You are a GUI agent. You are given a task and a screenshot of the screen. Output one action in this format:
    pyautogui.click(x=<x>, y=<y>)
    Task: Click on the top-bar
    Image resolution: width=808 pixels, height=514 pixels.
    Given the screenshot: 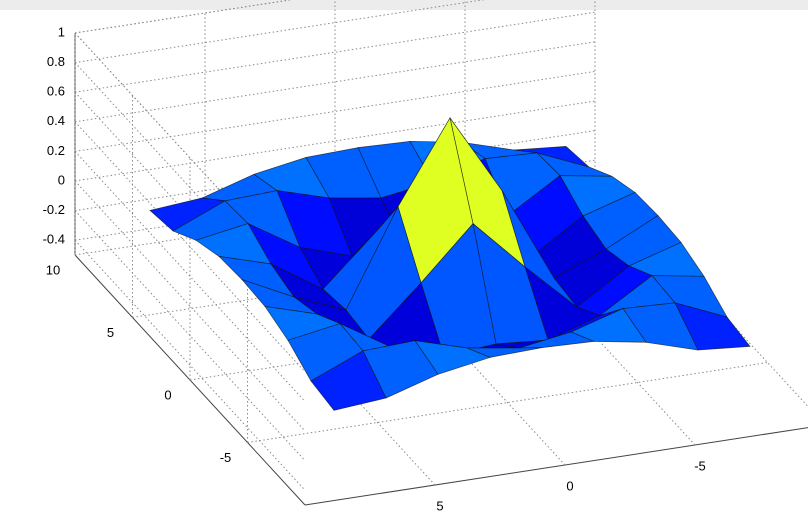 What is the action you would take?
    pyautogui.click(x=404, y=5)
    